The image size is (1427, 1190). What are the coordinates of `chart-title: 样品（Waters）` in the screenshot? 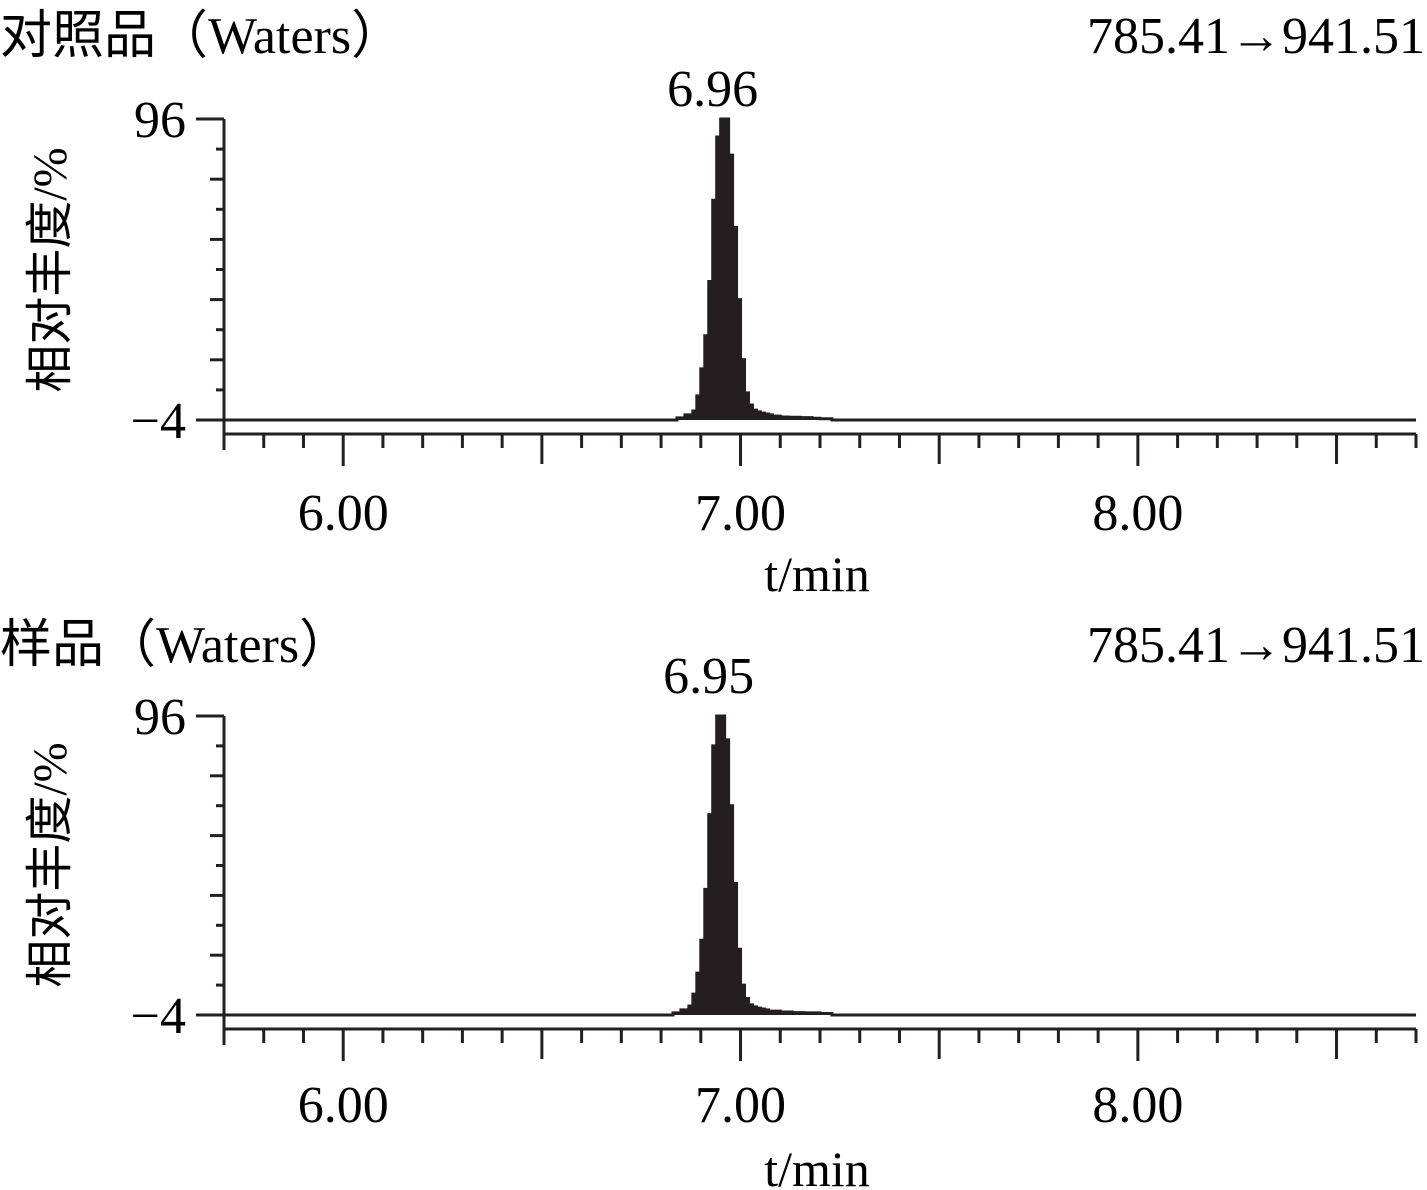 It's located at (175, 645).